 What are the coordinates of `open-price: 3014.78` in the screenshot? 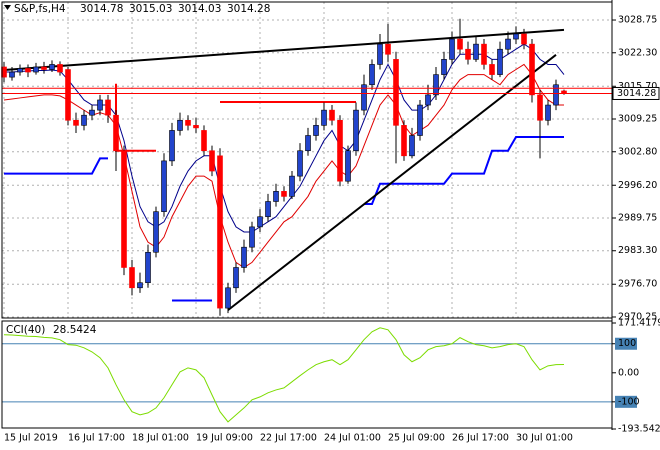 It's located at (101, 9).